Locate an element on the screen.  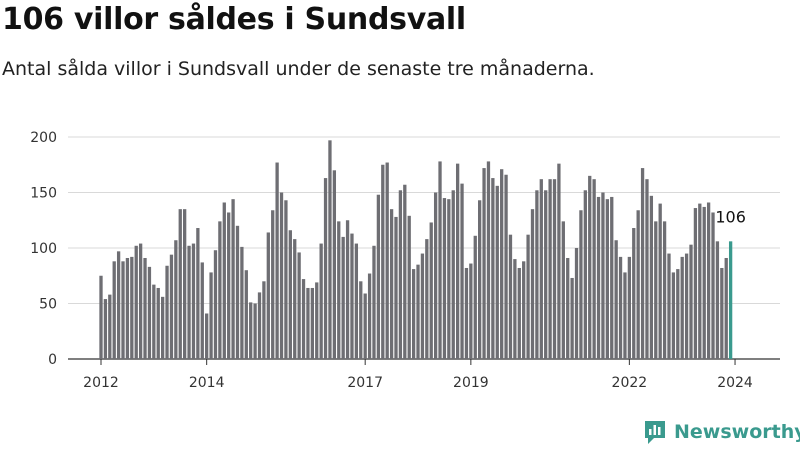
x-tick-label: 2017 is located at coordinates (365, 383).